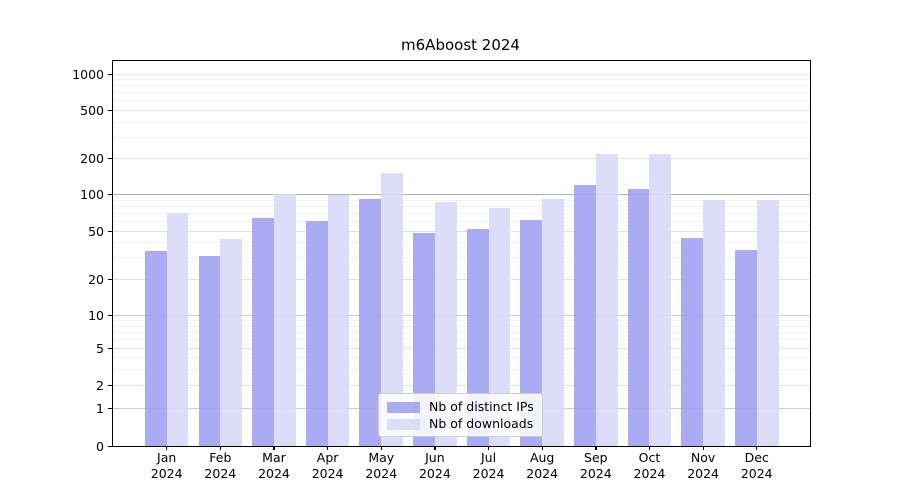  I want to click on x-tick-label: Dec 2024, so click(756, 465).